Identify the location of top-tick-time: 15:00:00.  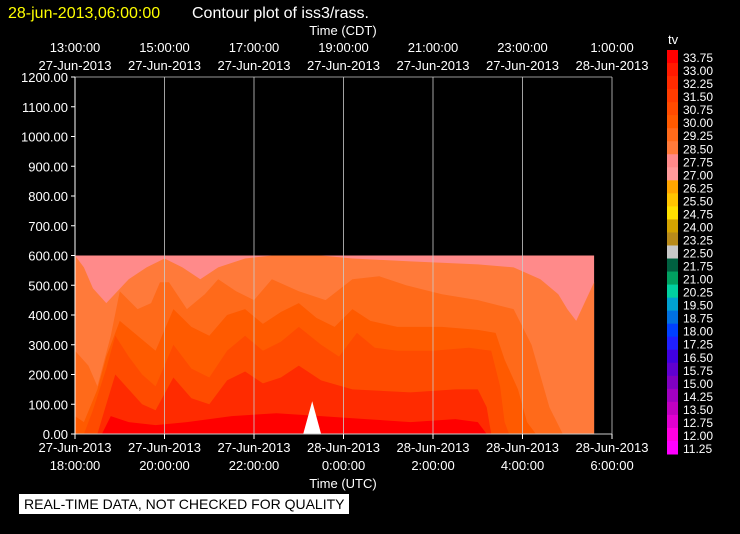
(164, 47).